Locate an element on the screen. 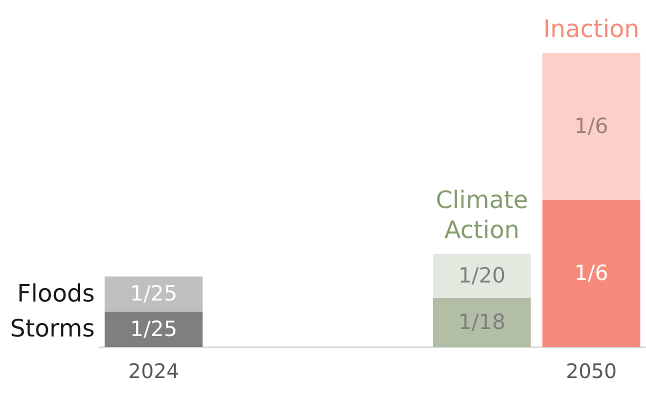 The image size is (646, 403). series-label: Storms is located at coordinates (52, 328).